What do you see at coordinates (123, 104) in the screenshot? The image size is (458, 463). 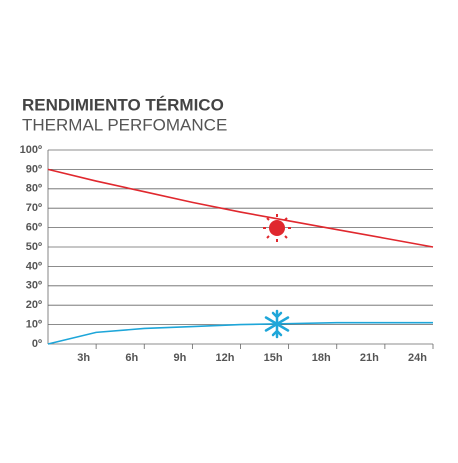 I see `chart-title: RENDIMIENTO TÉRMICO` at bounding box center [123, 104].